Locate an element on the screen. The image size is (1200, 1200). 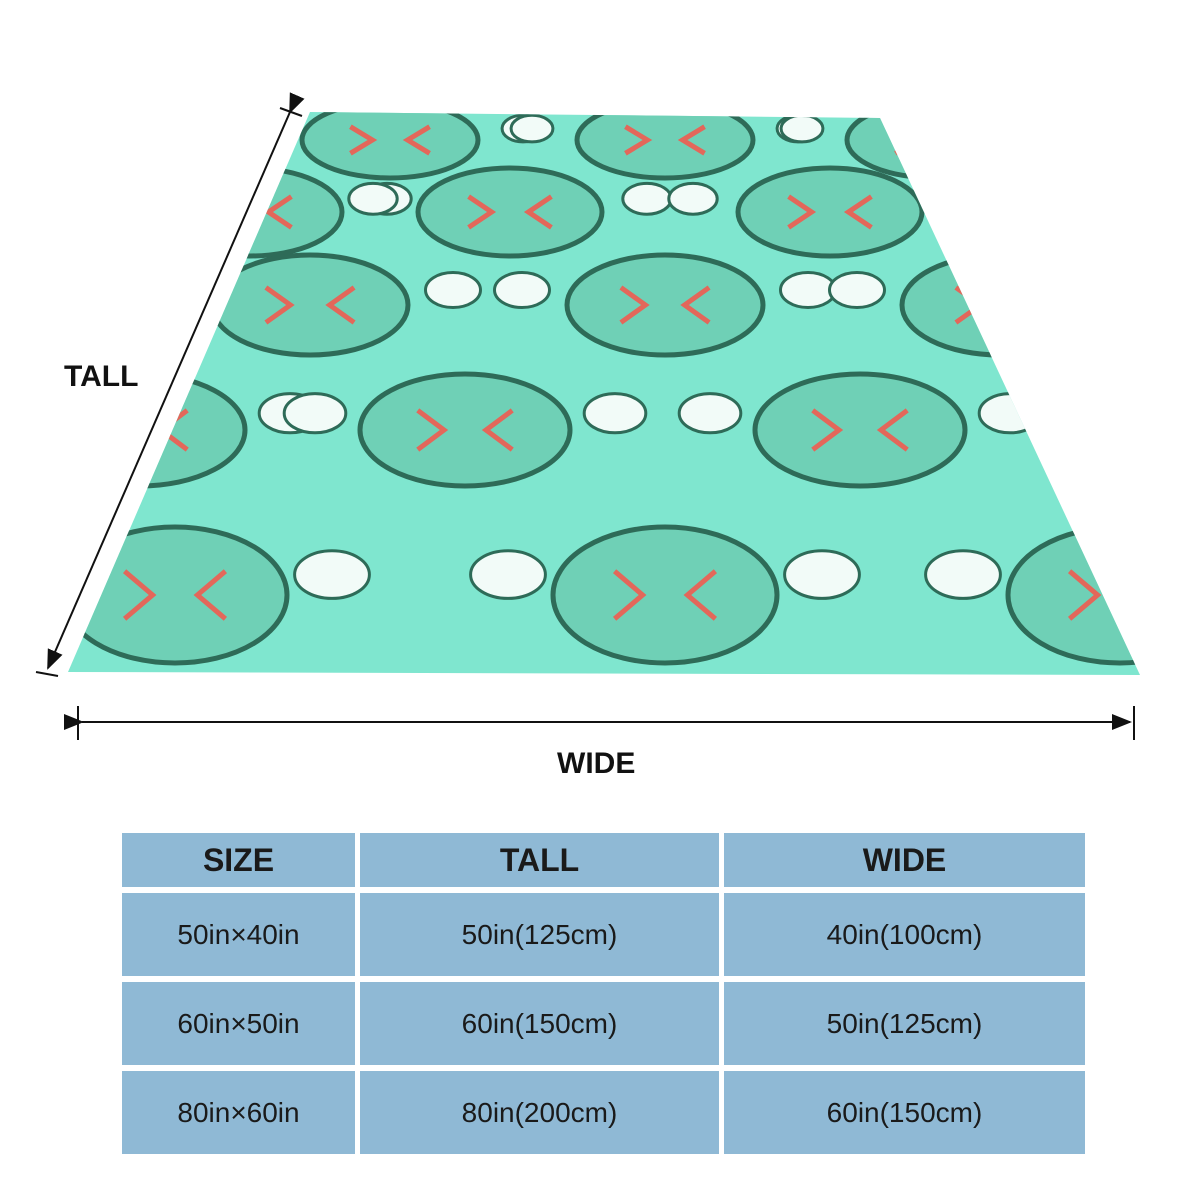
table-cell: 60in×50in is located at coordinates (238, 1023).